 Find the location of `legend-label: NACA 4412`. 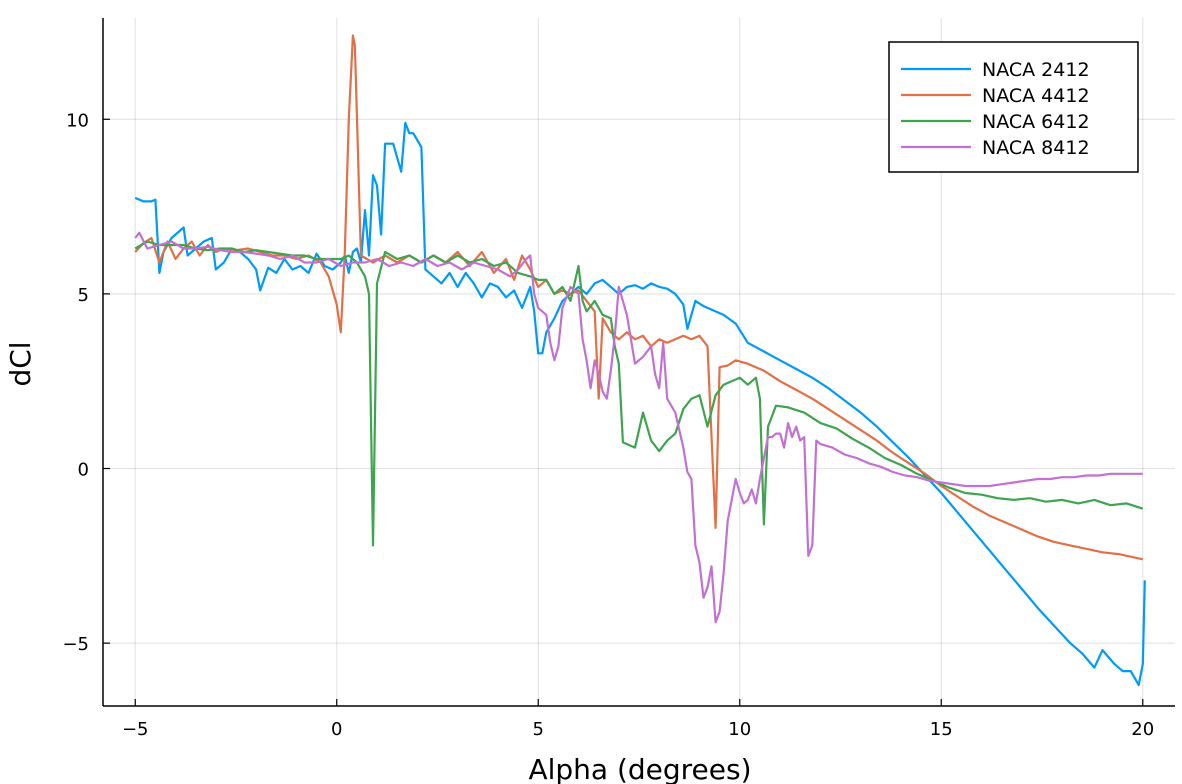

legend-label: NACA 4412 is located at coordinates (1036, 96).